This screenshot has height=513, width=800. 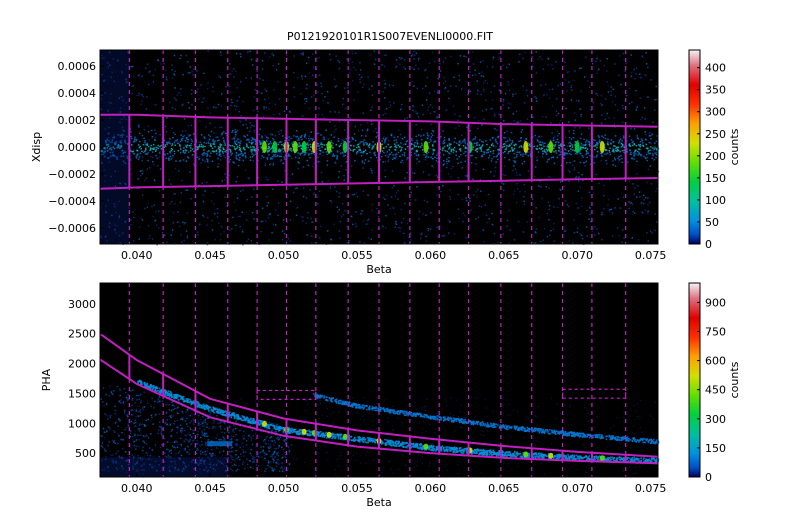 I want to click on selection-region, so click(x=379, y=151).